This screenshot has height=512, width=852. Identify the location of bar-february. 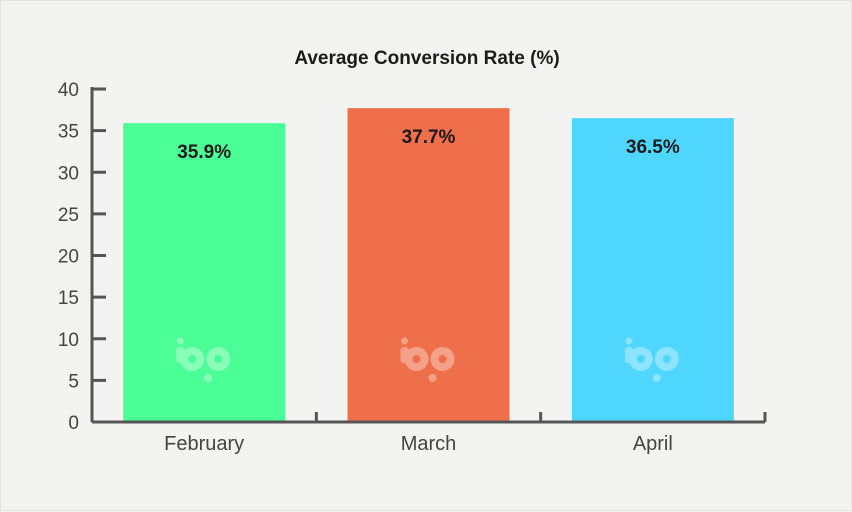
(204, 272).